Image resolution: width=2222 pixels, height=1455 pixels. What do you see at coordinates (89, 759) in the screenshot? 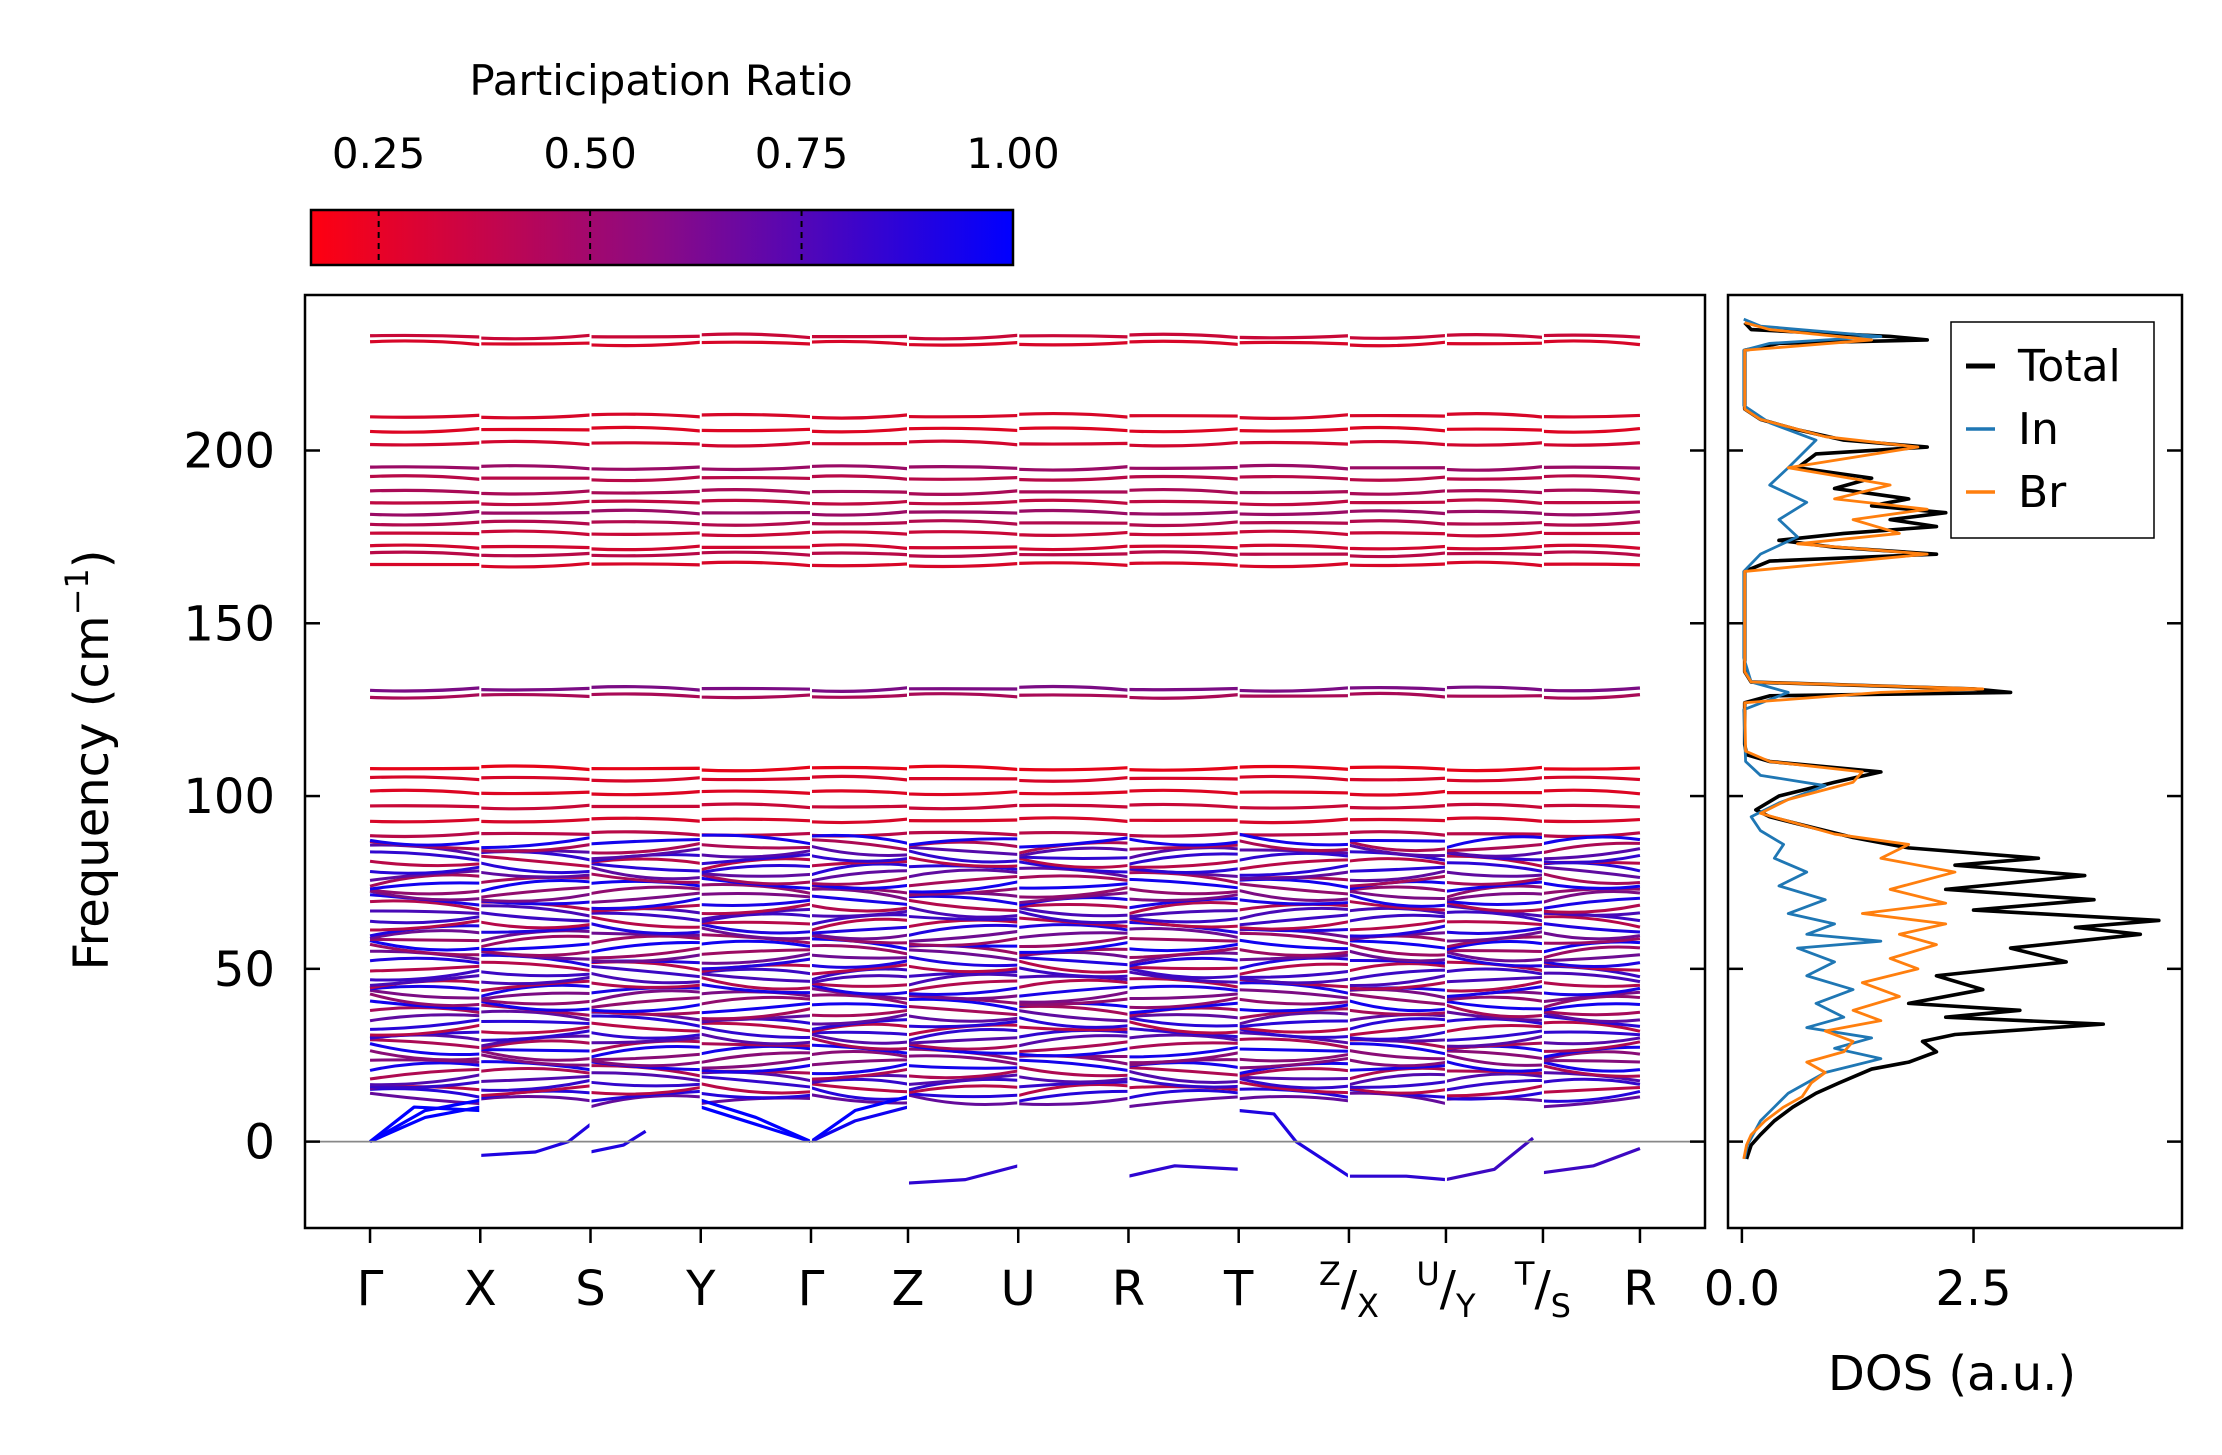
I see `frequency-axis-label: Frequency (cm−1)` at bounding box center [89, 759].